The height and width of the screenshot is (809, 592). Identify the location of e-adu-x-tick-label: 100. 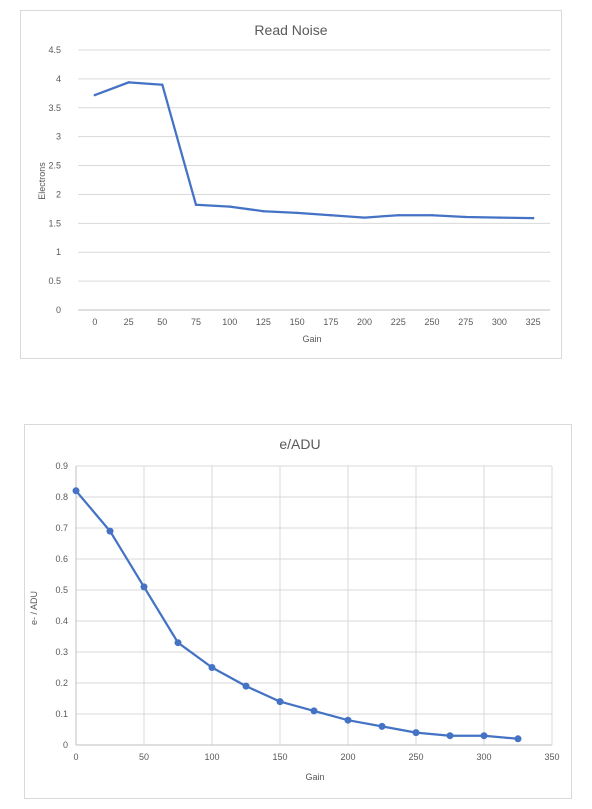
(211, 757).